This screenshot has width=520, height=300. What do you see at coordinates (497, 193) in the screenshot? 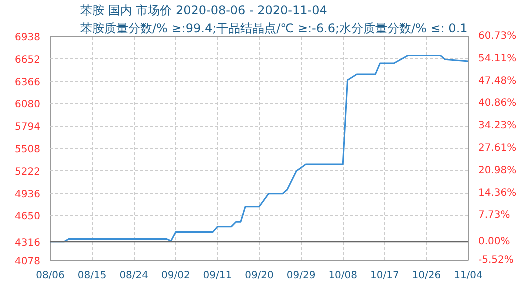
I see `y2-tick-label: 14.36%` at bounding box center [497, 193].